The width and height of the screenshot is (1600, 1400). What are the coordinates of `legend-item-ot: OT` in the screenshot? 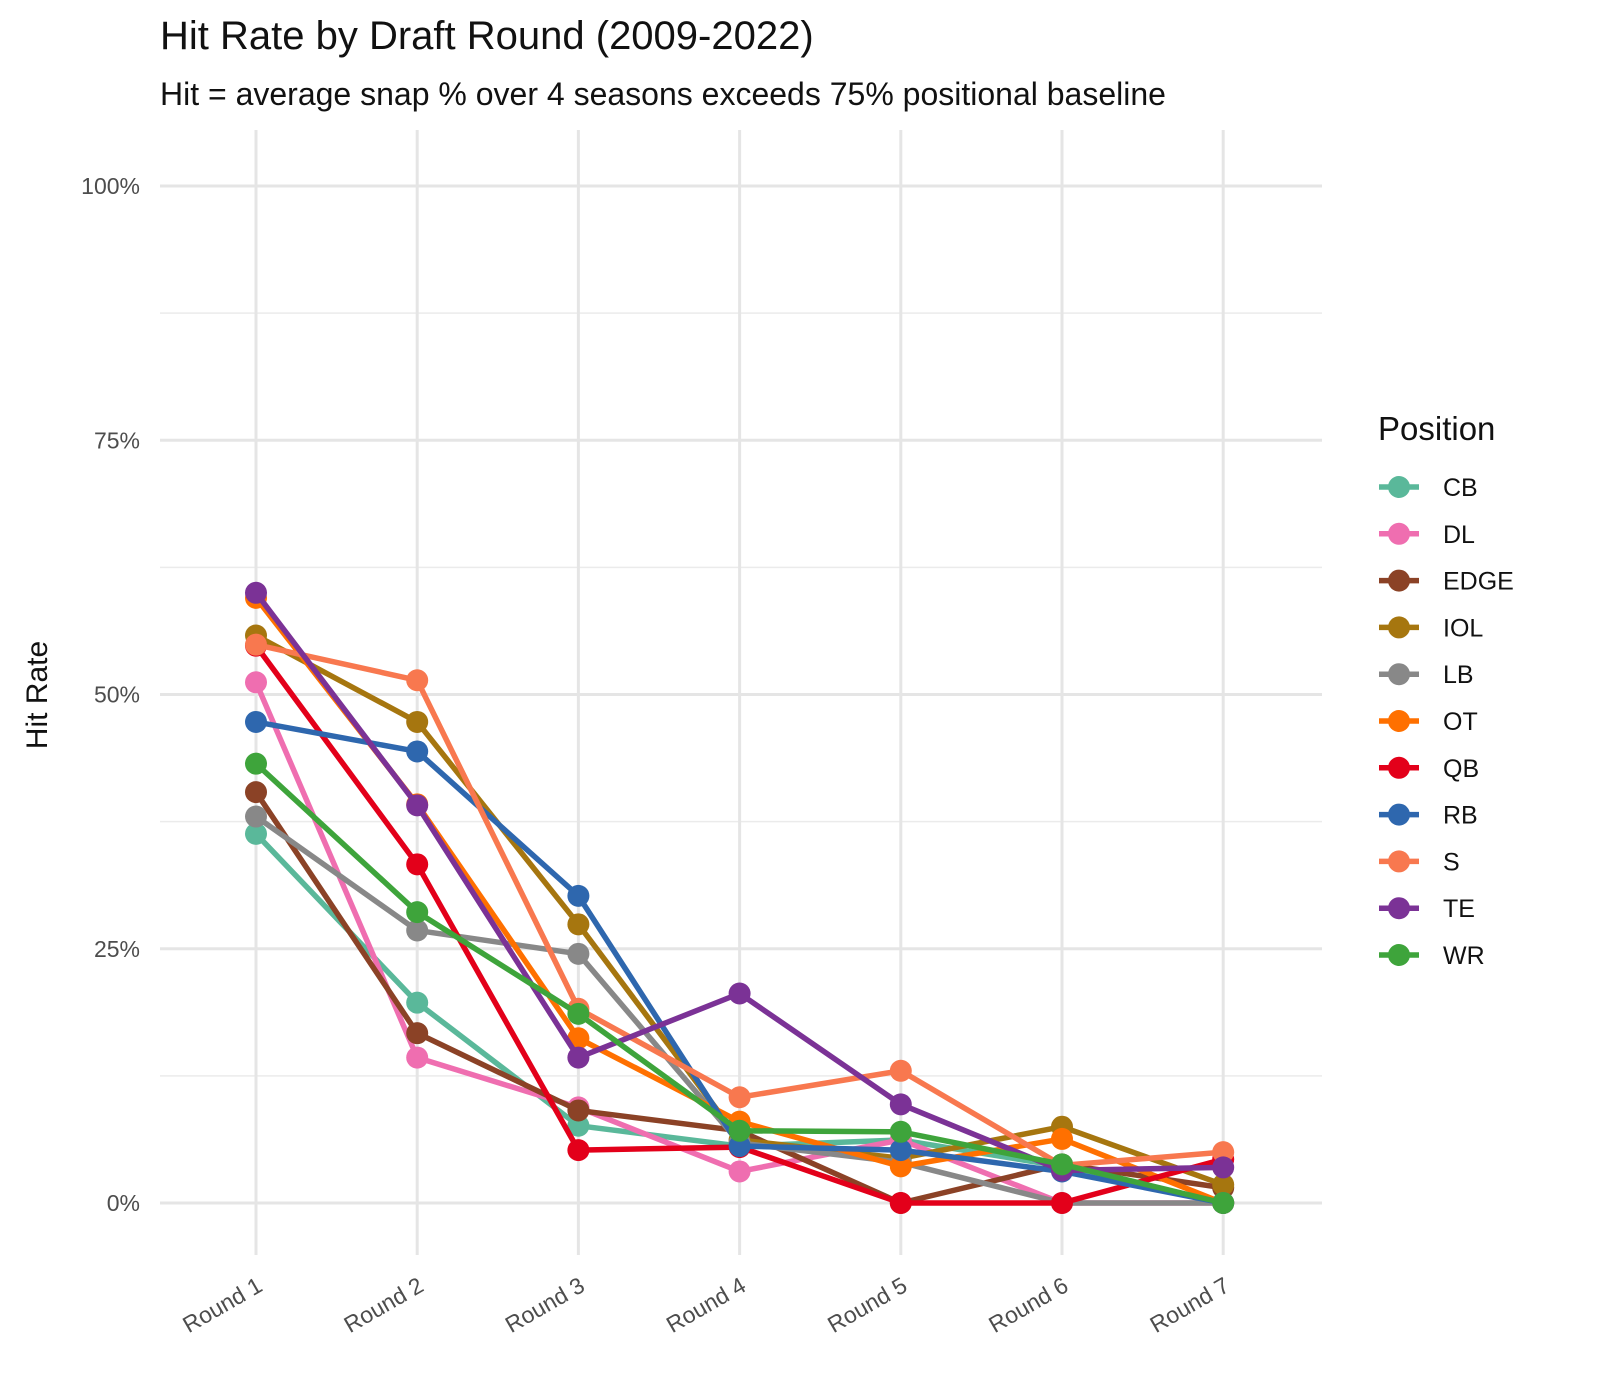 It's located at (1428, 722).